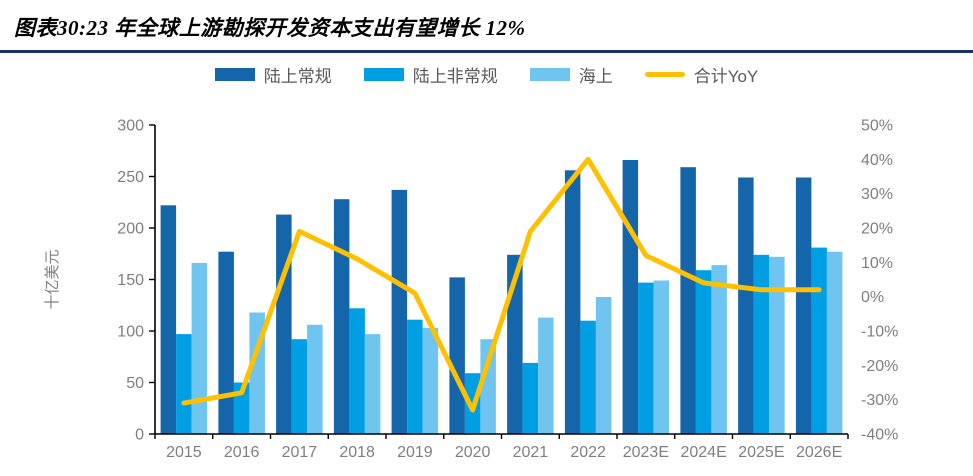 The height and width of the screenshot is (476, 973). What do you see at coordinates (877, 263) in the screenshot?
I see `svg-text: 10%` at bounding box center [877, 263].